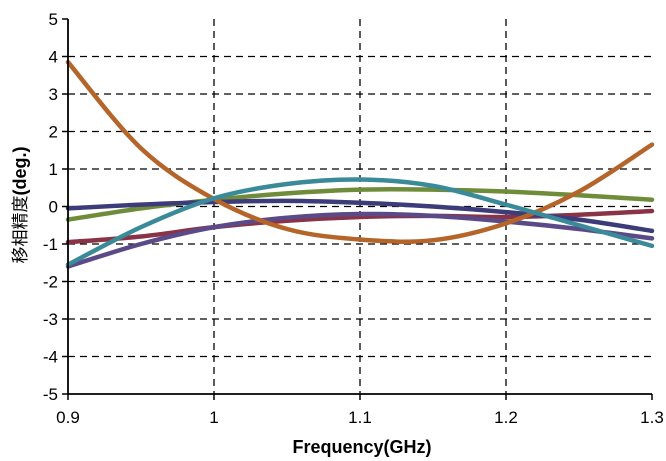 This screenshot has height=461, width=666. Describe the element at coordinates (53, 94) in the screenshot. I see `y-tick-label: 3` at that location.